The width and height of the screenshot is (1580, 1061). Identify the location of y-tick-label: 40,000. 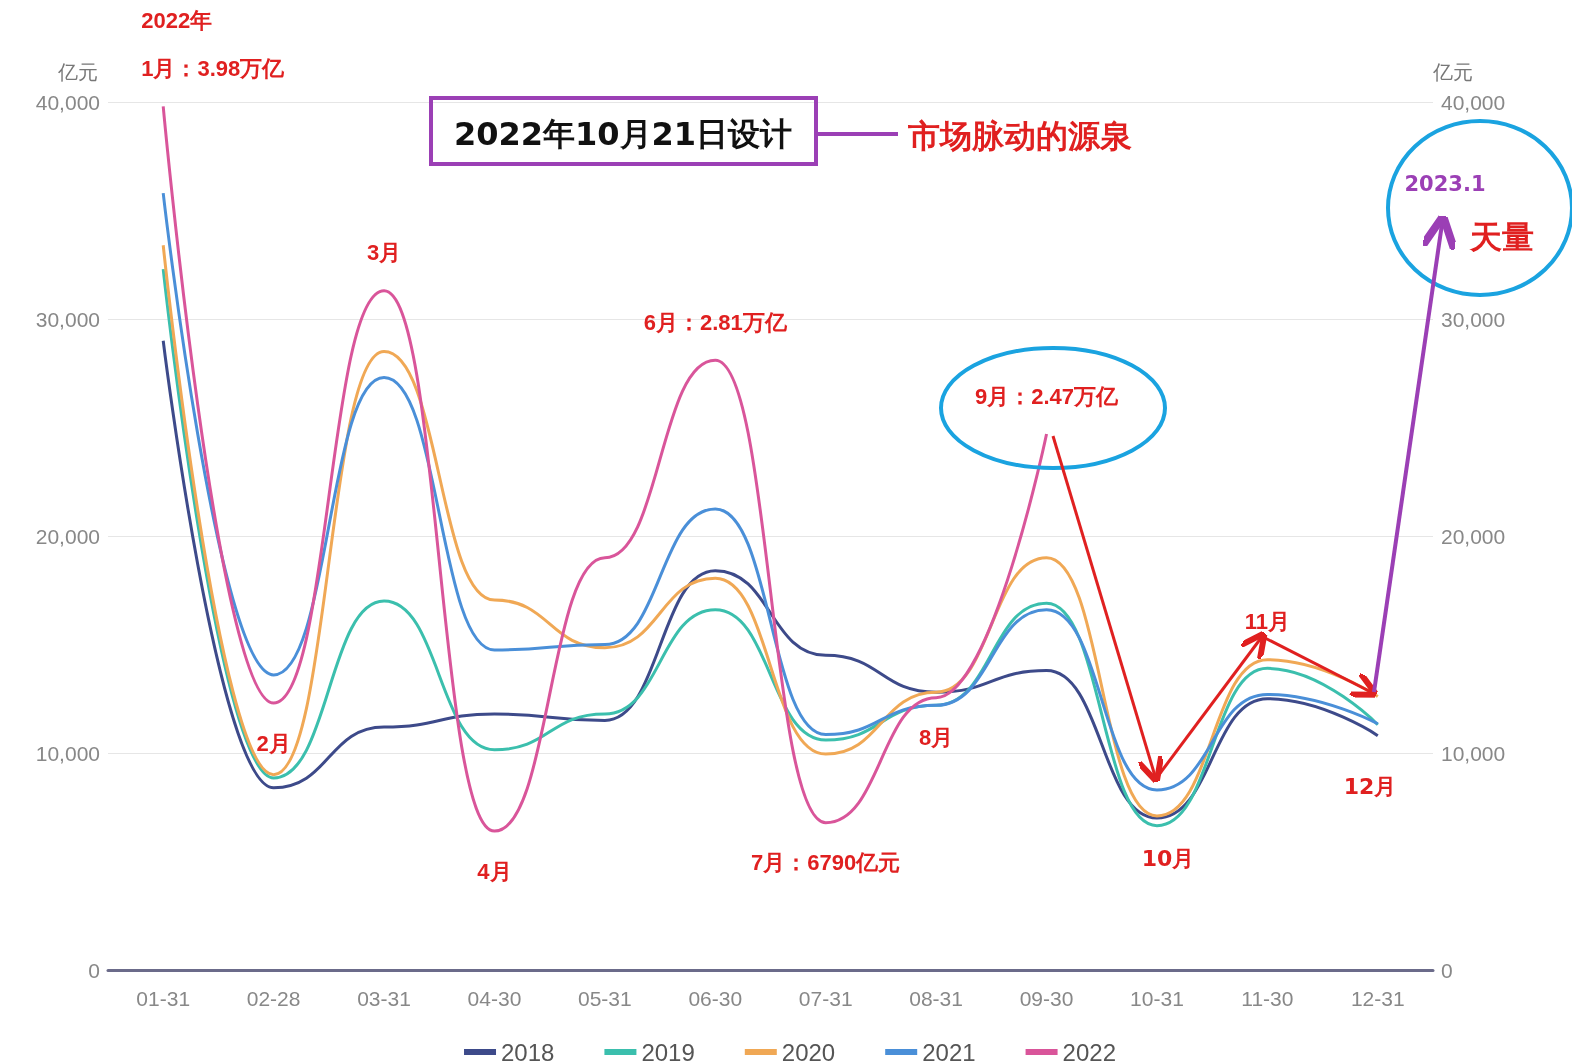
(67, 102).